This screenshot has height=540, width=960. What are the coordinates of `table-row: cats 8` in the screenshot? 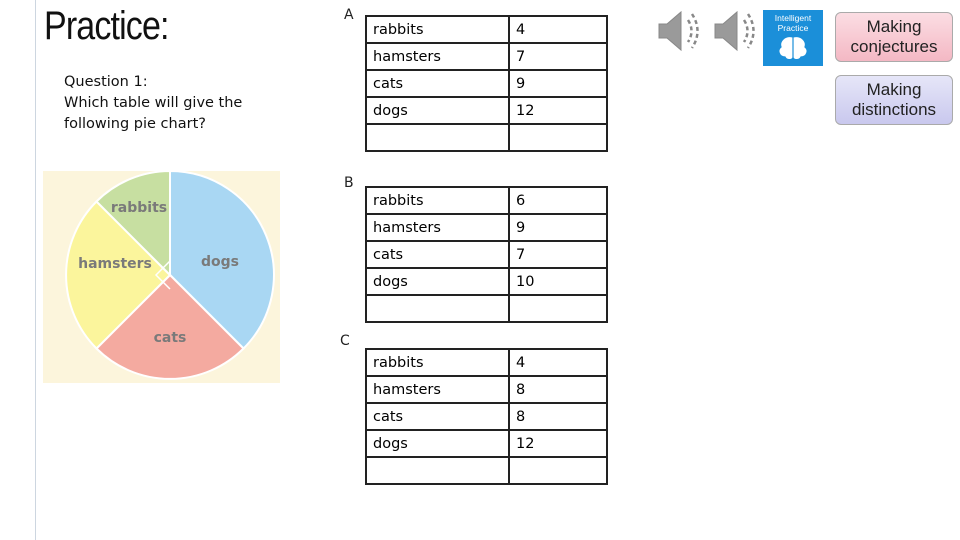 It's located at (486, 416).